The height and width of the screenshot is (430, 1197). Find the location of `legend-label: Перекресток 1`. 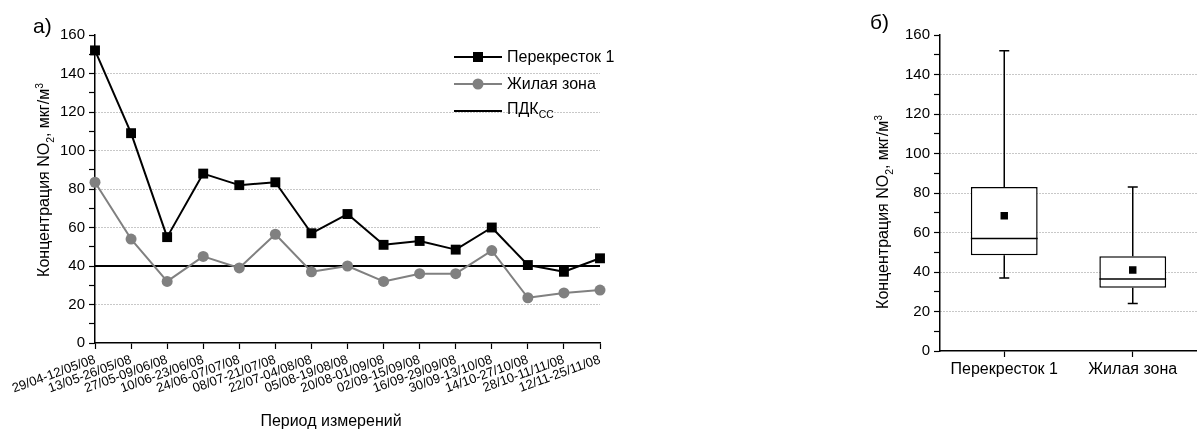

legend-label: Перекресток 1 is located at coordinates (561, 56).